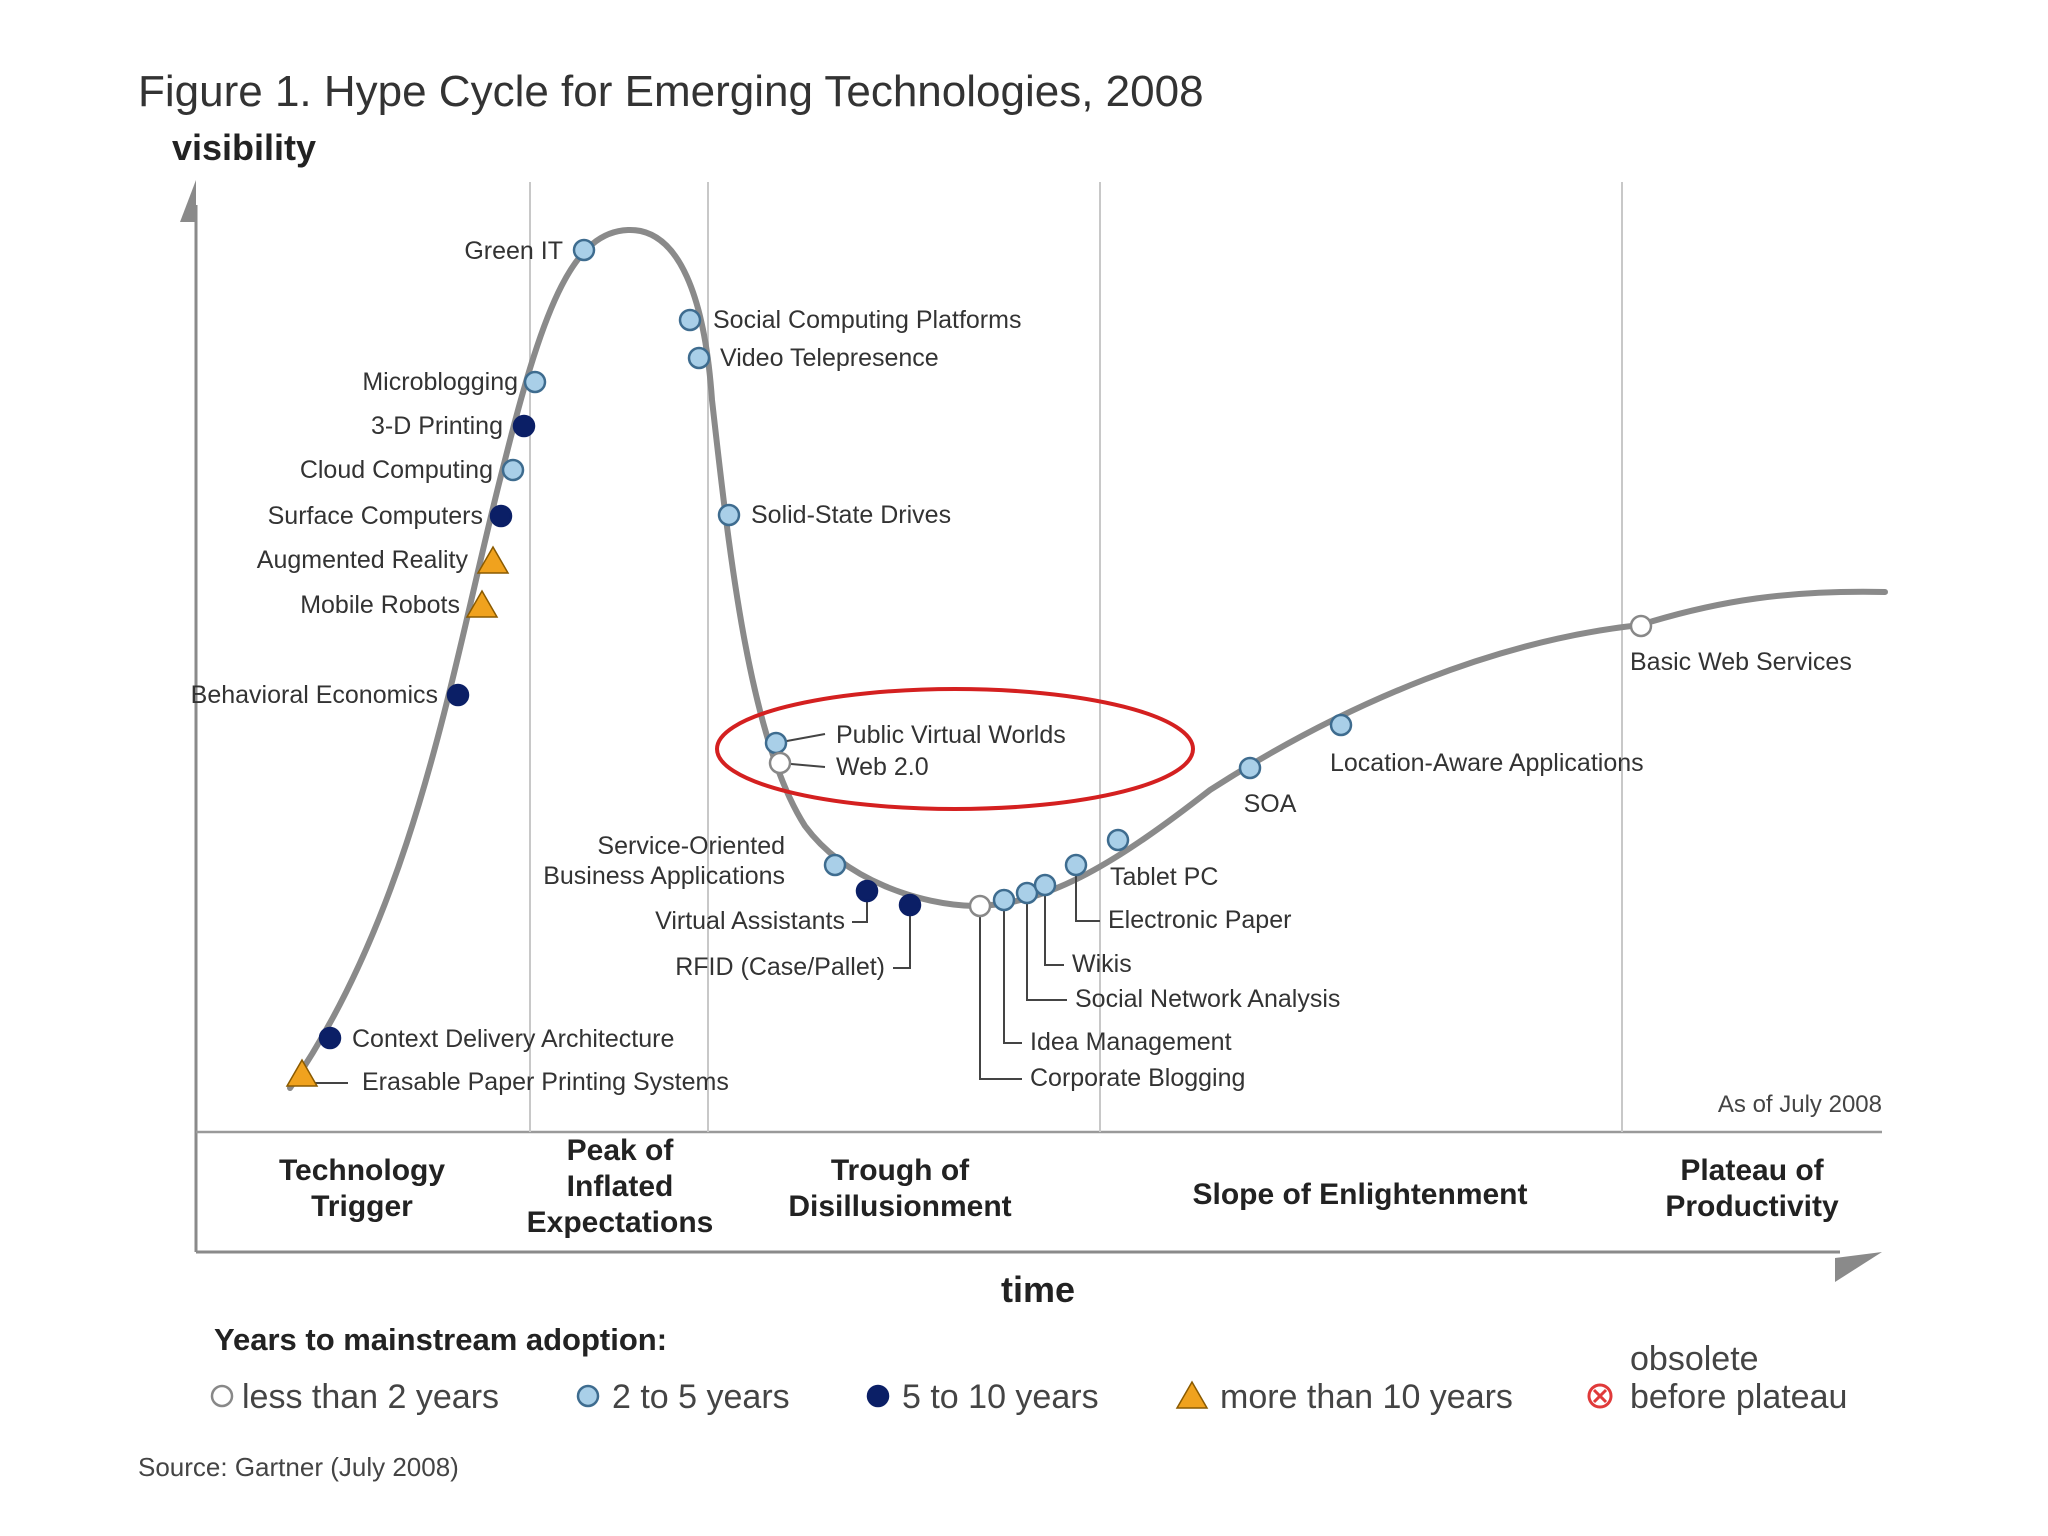 This screenshot has height=1536, width=2048. Describe the element at coordinates (664, 876) in the screenshot. I see `label-line: Business Applications` at that location.